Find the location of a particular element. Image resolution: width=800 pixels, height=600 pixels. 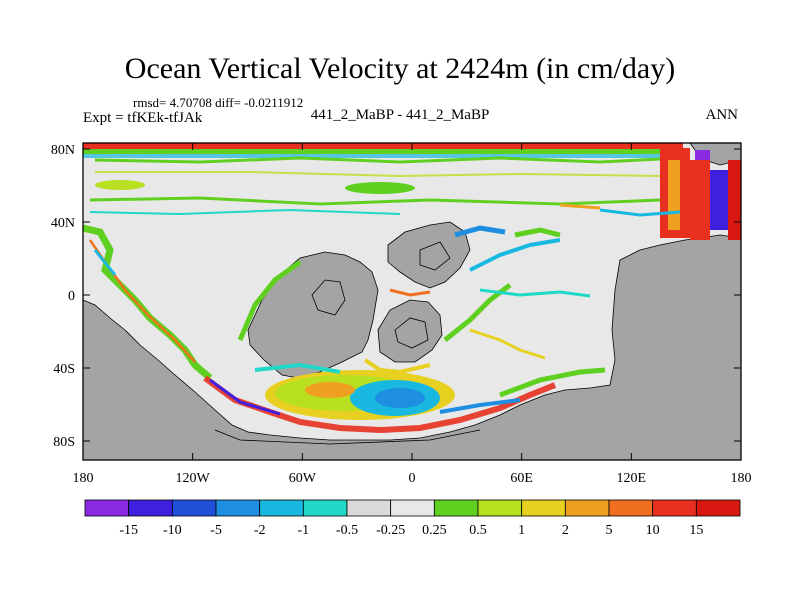

x-tick-label: 120W is located at coordinates (193, 478).